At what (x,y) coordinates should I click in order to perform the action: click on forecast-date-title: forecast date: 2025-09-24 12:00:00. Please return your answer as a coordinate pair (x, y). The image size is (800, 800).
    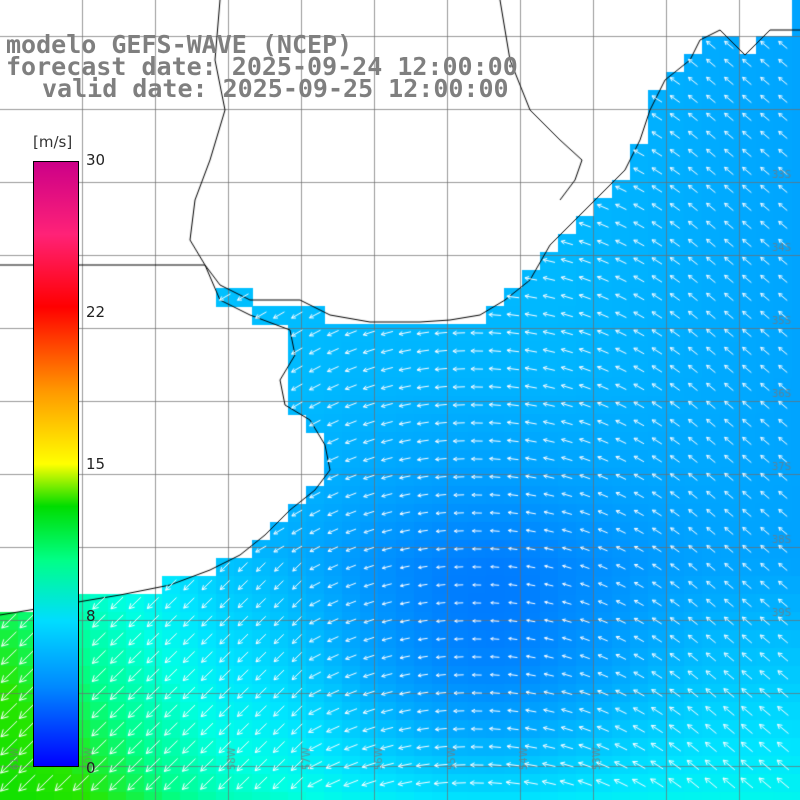
    Looking at the image, I should click on (262, 66).